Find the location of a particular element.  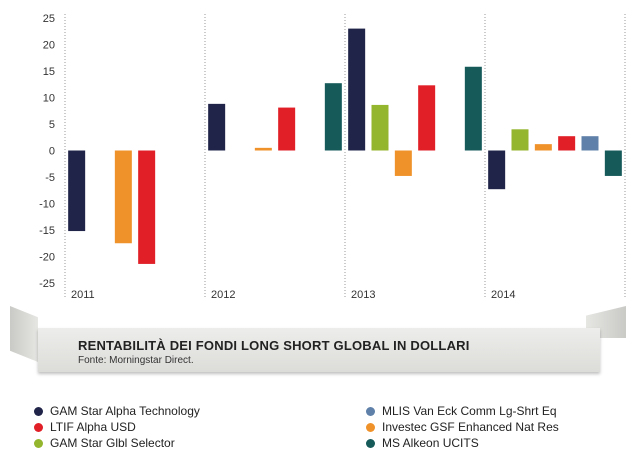

legend-item-gam-star-glbl-selector: GAM Star Glbl Selector is located at coordinates (104, 443).